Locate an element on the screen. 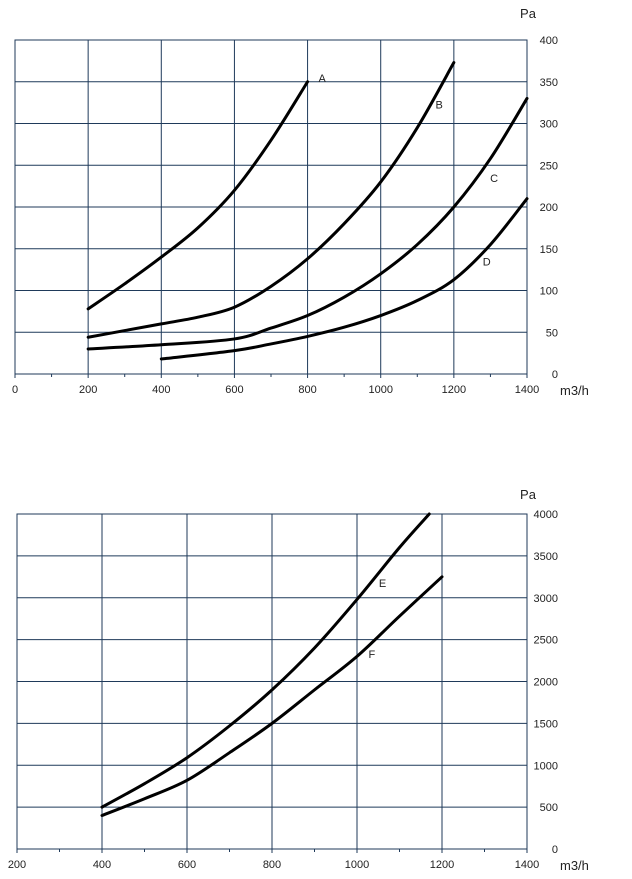  series-label-e: E is located at coordinates (382, 584).